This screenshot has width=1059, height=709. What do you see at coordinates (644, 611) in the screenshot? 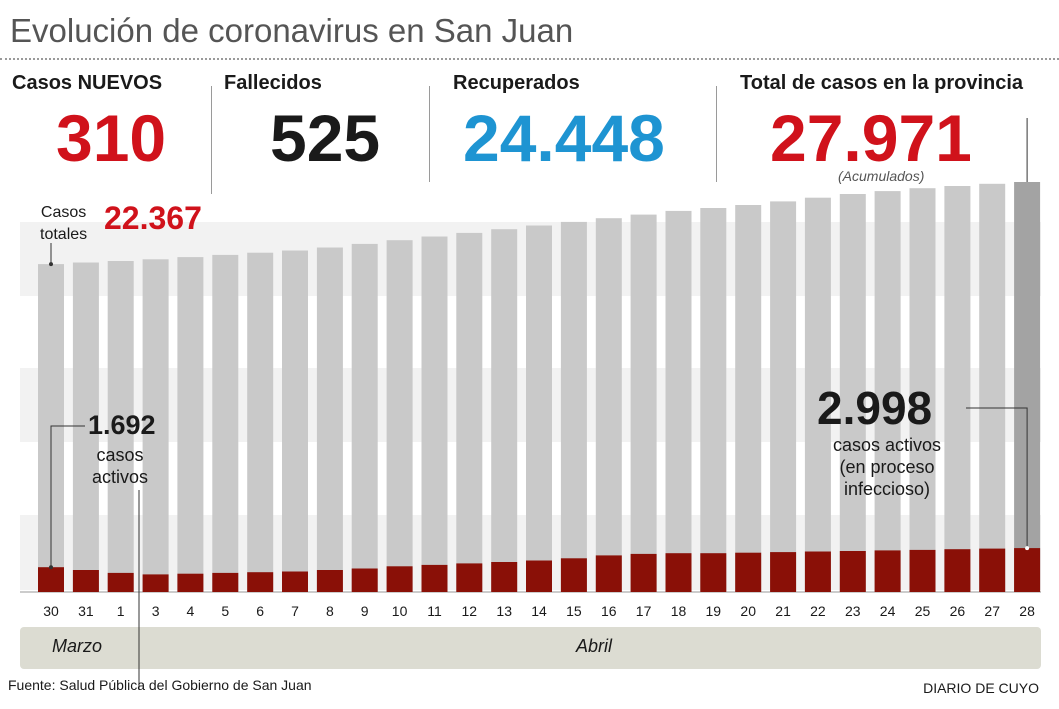
I see `x-tick-label: 17` at bounding box center [644, 611].